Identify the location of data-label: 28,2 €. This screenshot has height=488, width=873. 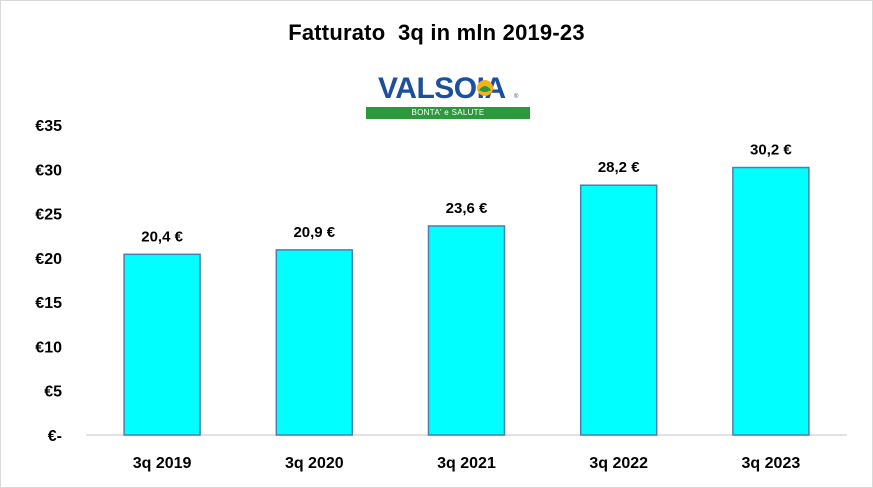
(619, 167).